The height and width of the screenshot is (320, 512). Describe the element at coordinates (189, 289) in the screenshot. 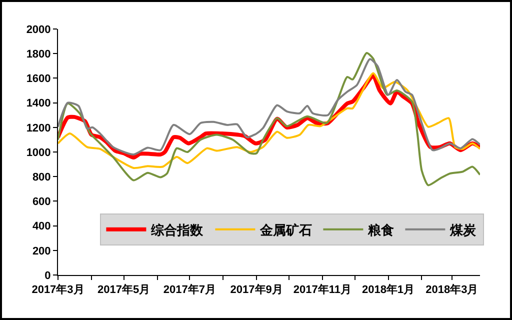

I see `x-tick-label: 2017年7月` at that location.